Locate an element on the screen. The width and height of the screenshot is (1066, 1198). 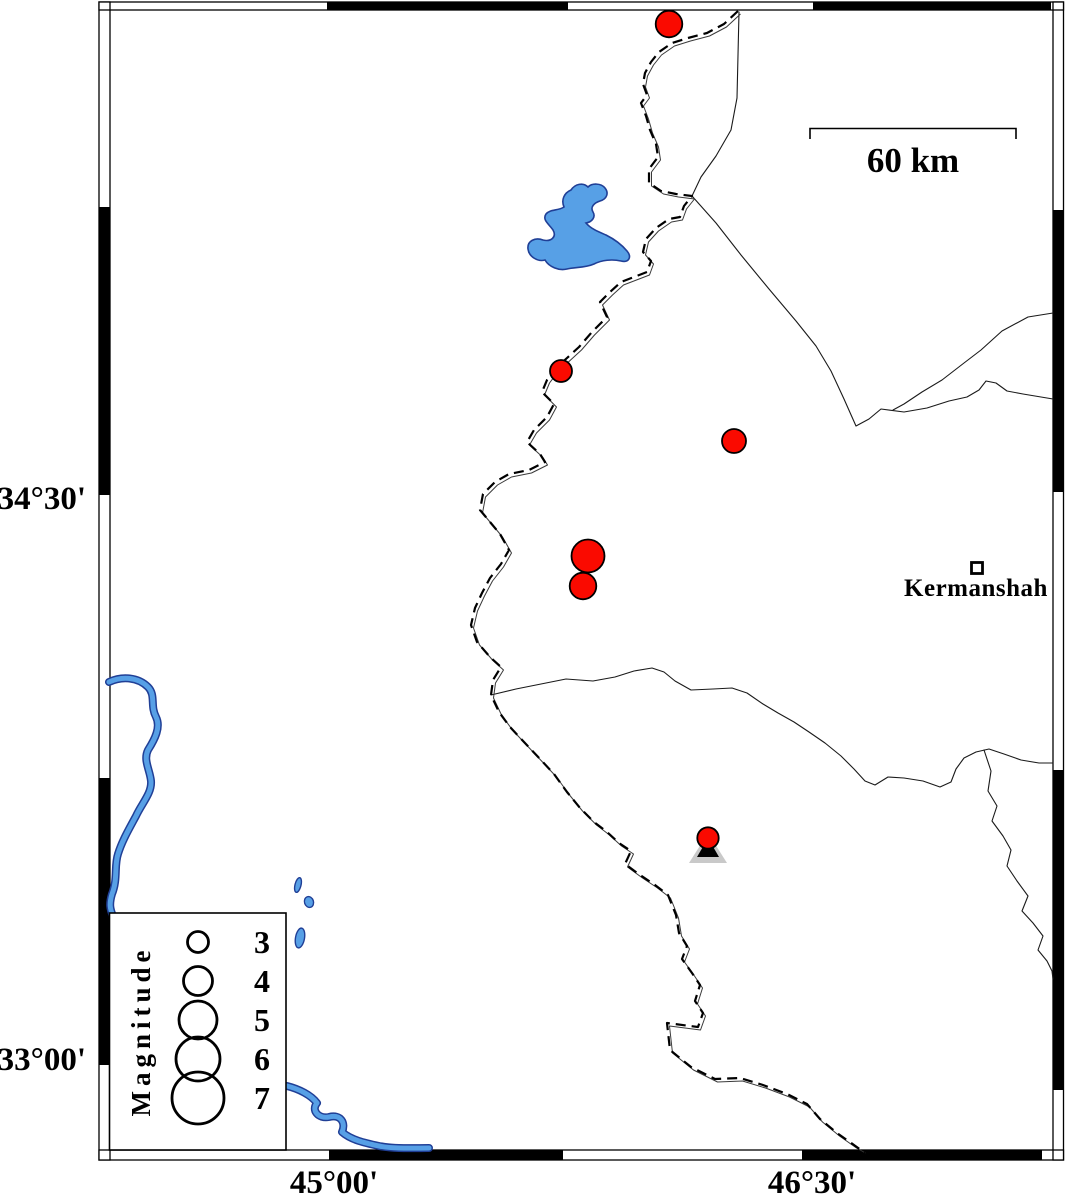
scale-bar: 60 km is located at coordinates (913, 153).